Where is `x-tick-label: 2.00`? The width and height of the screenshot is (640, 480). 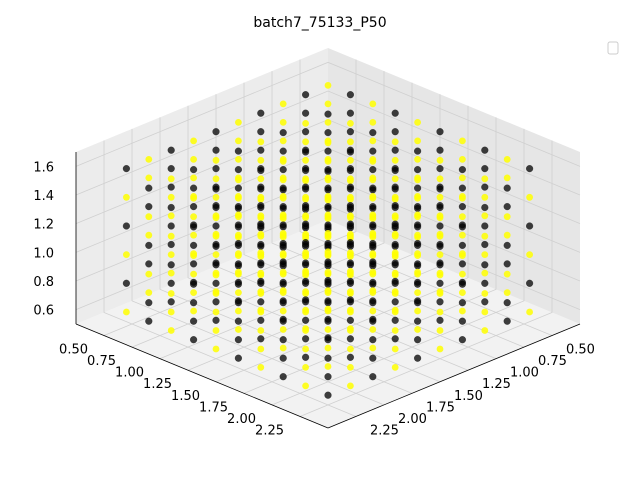
x-tick-label: 2.00 is located at coordinates (412, 419).